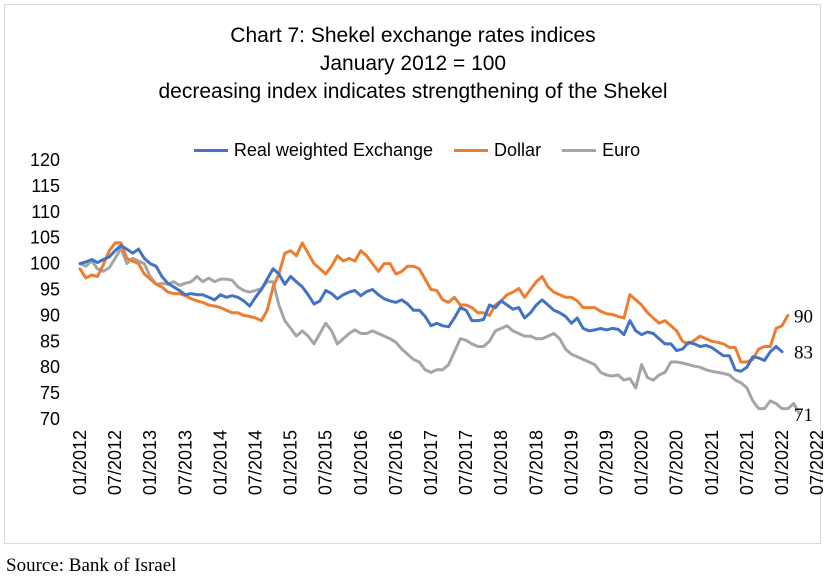  I want to click on y-tick-label: 100, so click(45, 264).